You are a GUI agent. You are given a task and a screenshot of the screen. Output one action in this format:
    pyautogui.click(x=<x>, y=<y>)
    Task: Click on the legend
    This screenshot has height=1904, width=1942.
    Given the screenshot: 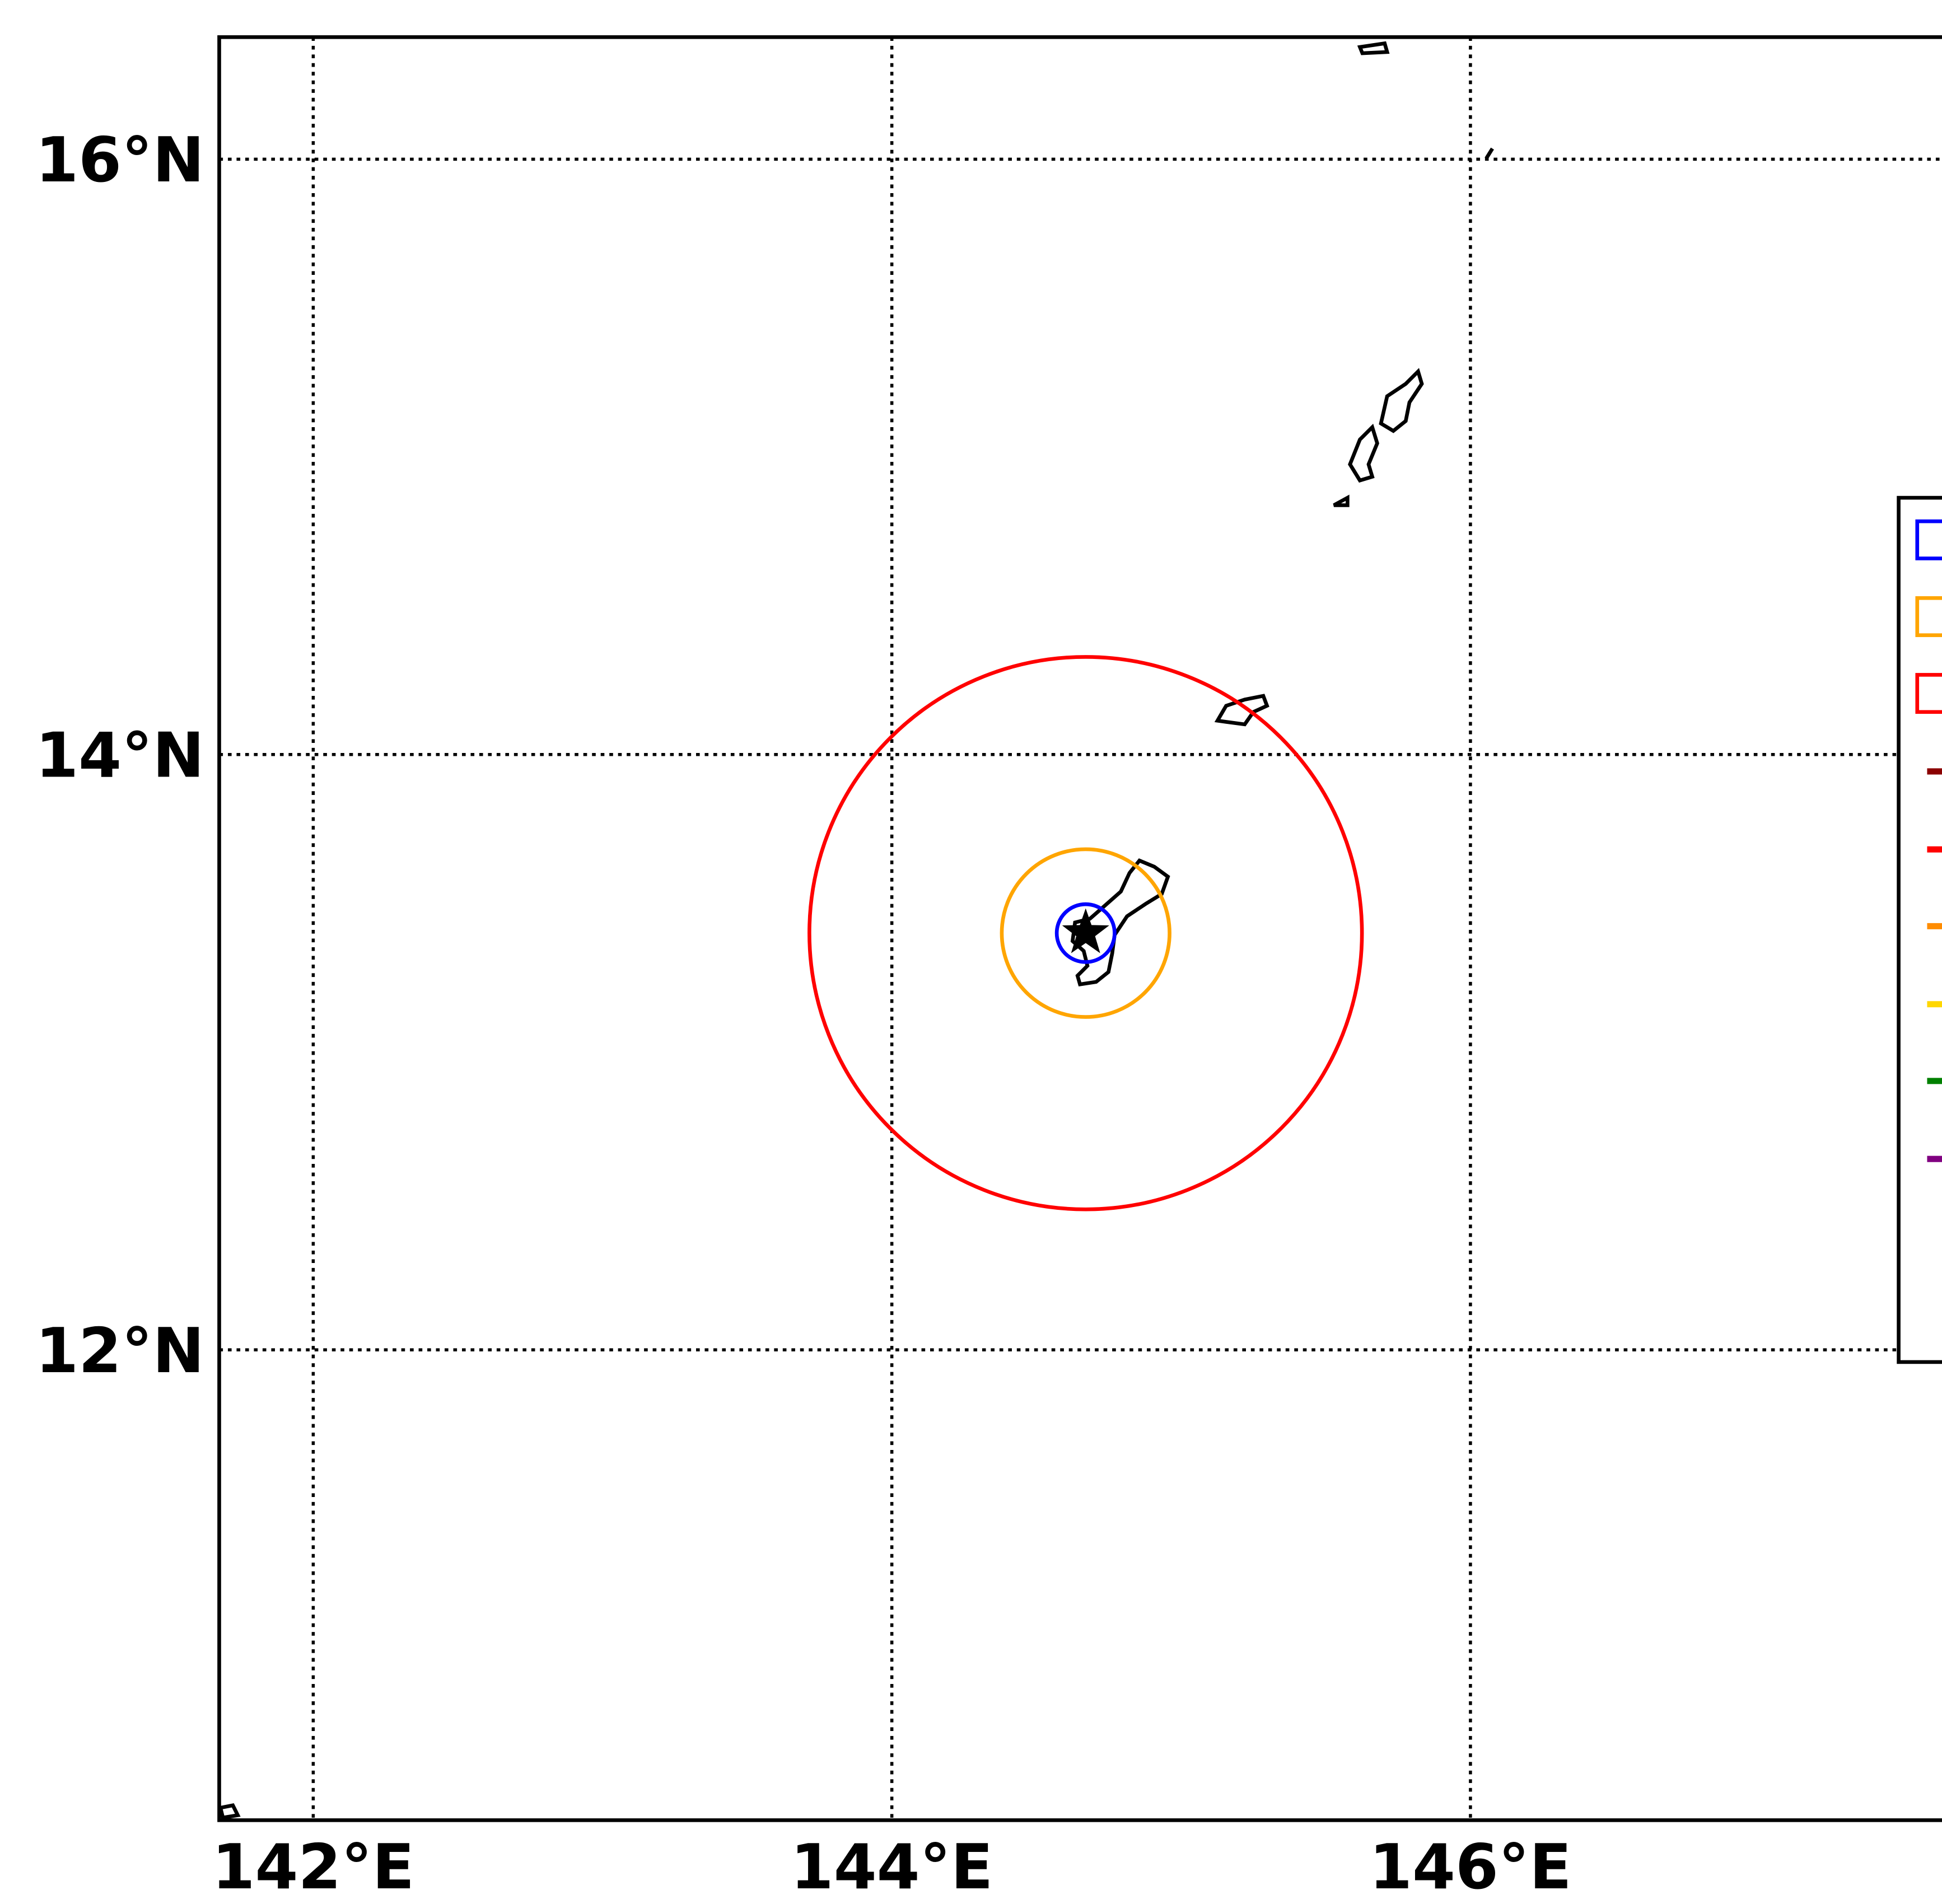 What is the action you would take?
    pyautogui.click(x=1919, y=930)
    